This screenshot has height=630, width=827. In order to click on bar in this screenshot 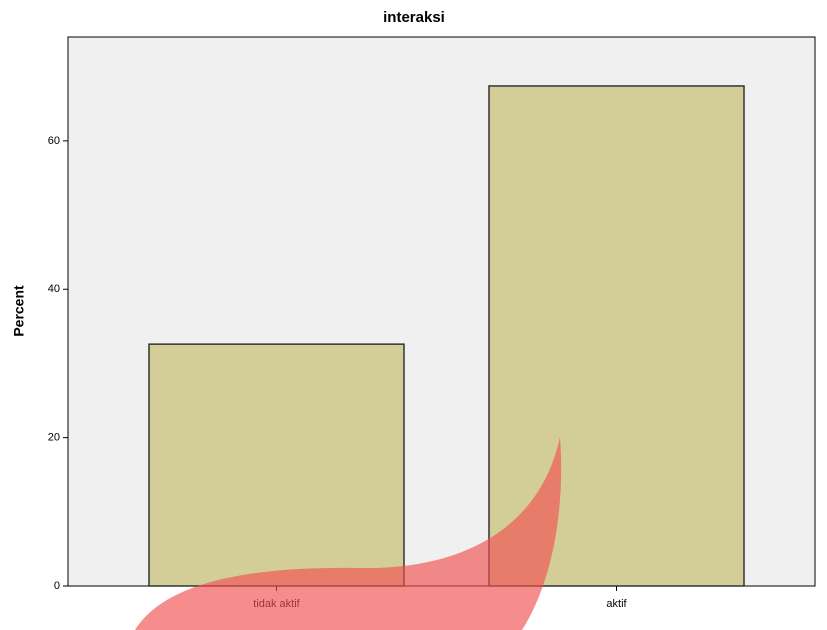, I will do `click(276, 465)`.